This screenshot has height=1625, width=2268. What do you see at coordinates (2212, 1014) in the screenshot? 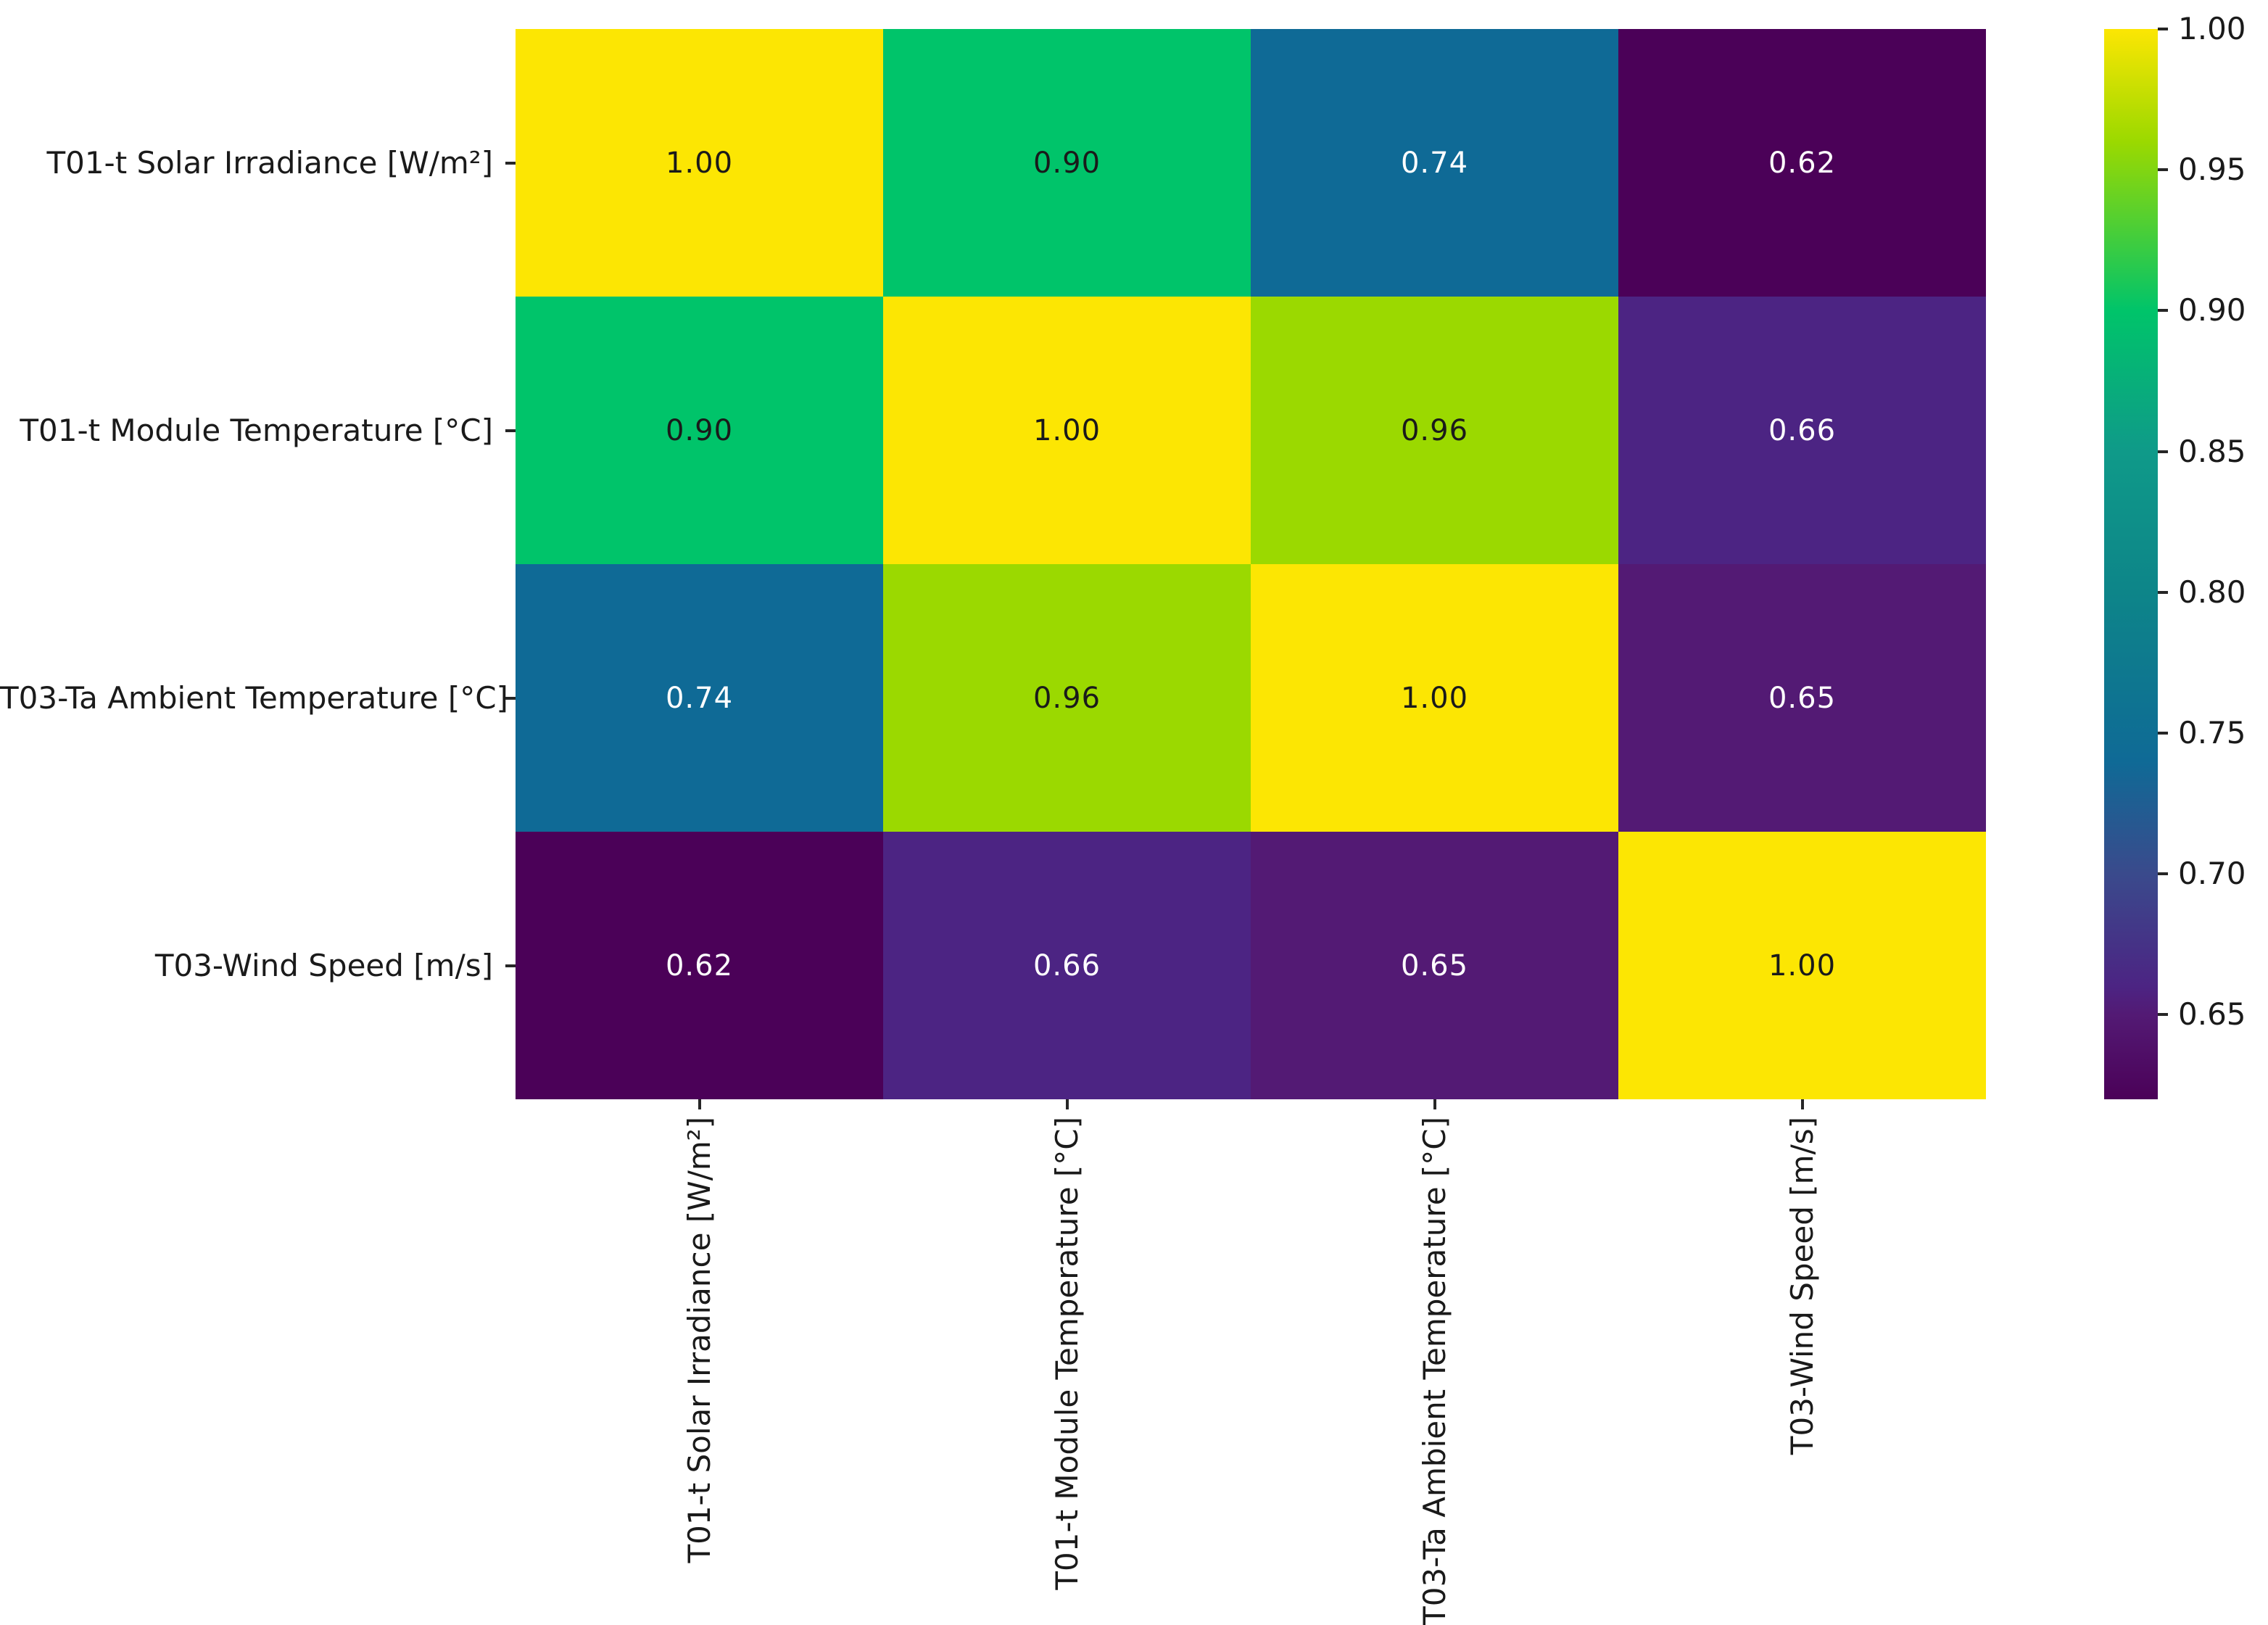
I see `colorbar-tick-label-7: 0.65` at bounding box center [2212, 1014].